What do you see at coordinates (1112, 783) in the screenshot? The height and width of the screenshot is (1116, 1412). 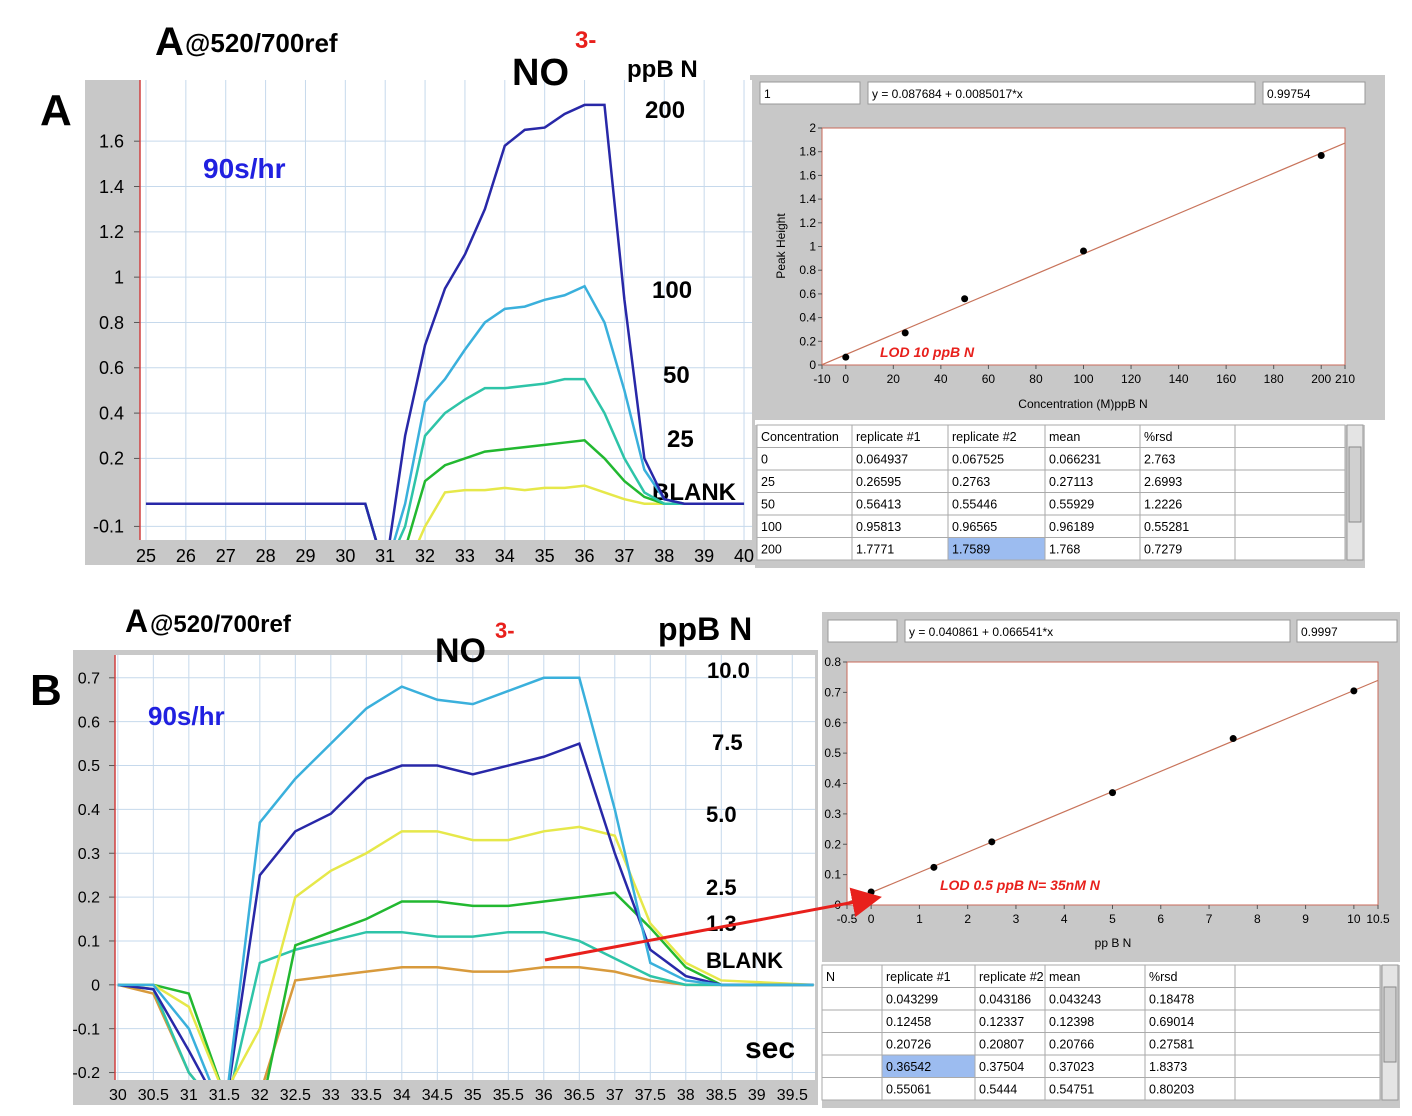 I see `plot-area` at bounding box center [1112, 783].